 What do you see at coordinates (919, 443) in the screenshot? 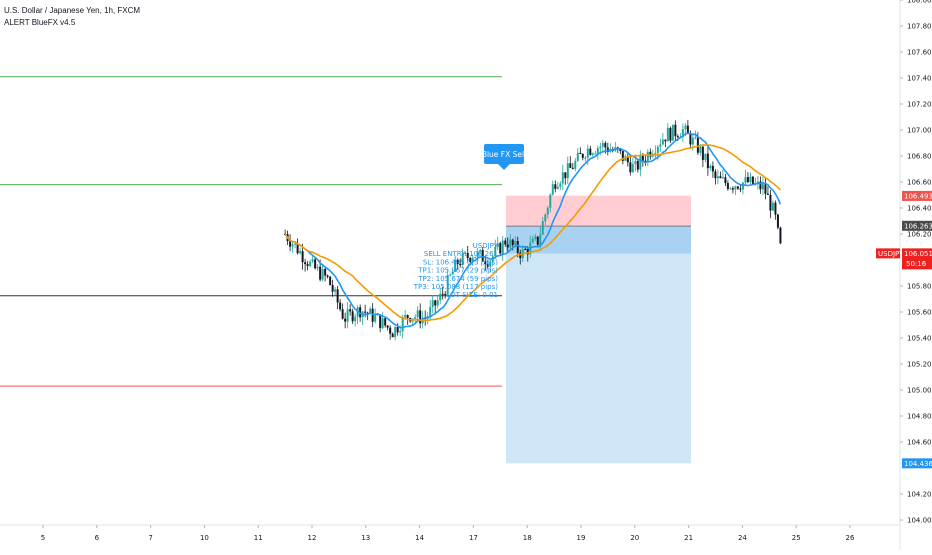
I see `price-tick-label: 104.600` at bounding box center [919, 443].